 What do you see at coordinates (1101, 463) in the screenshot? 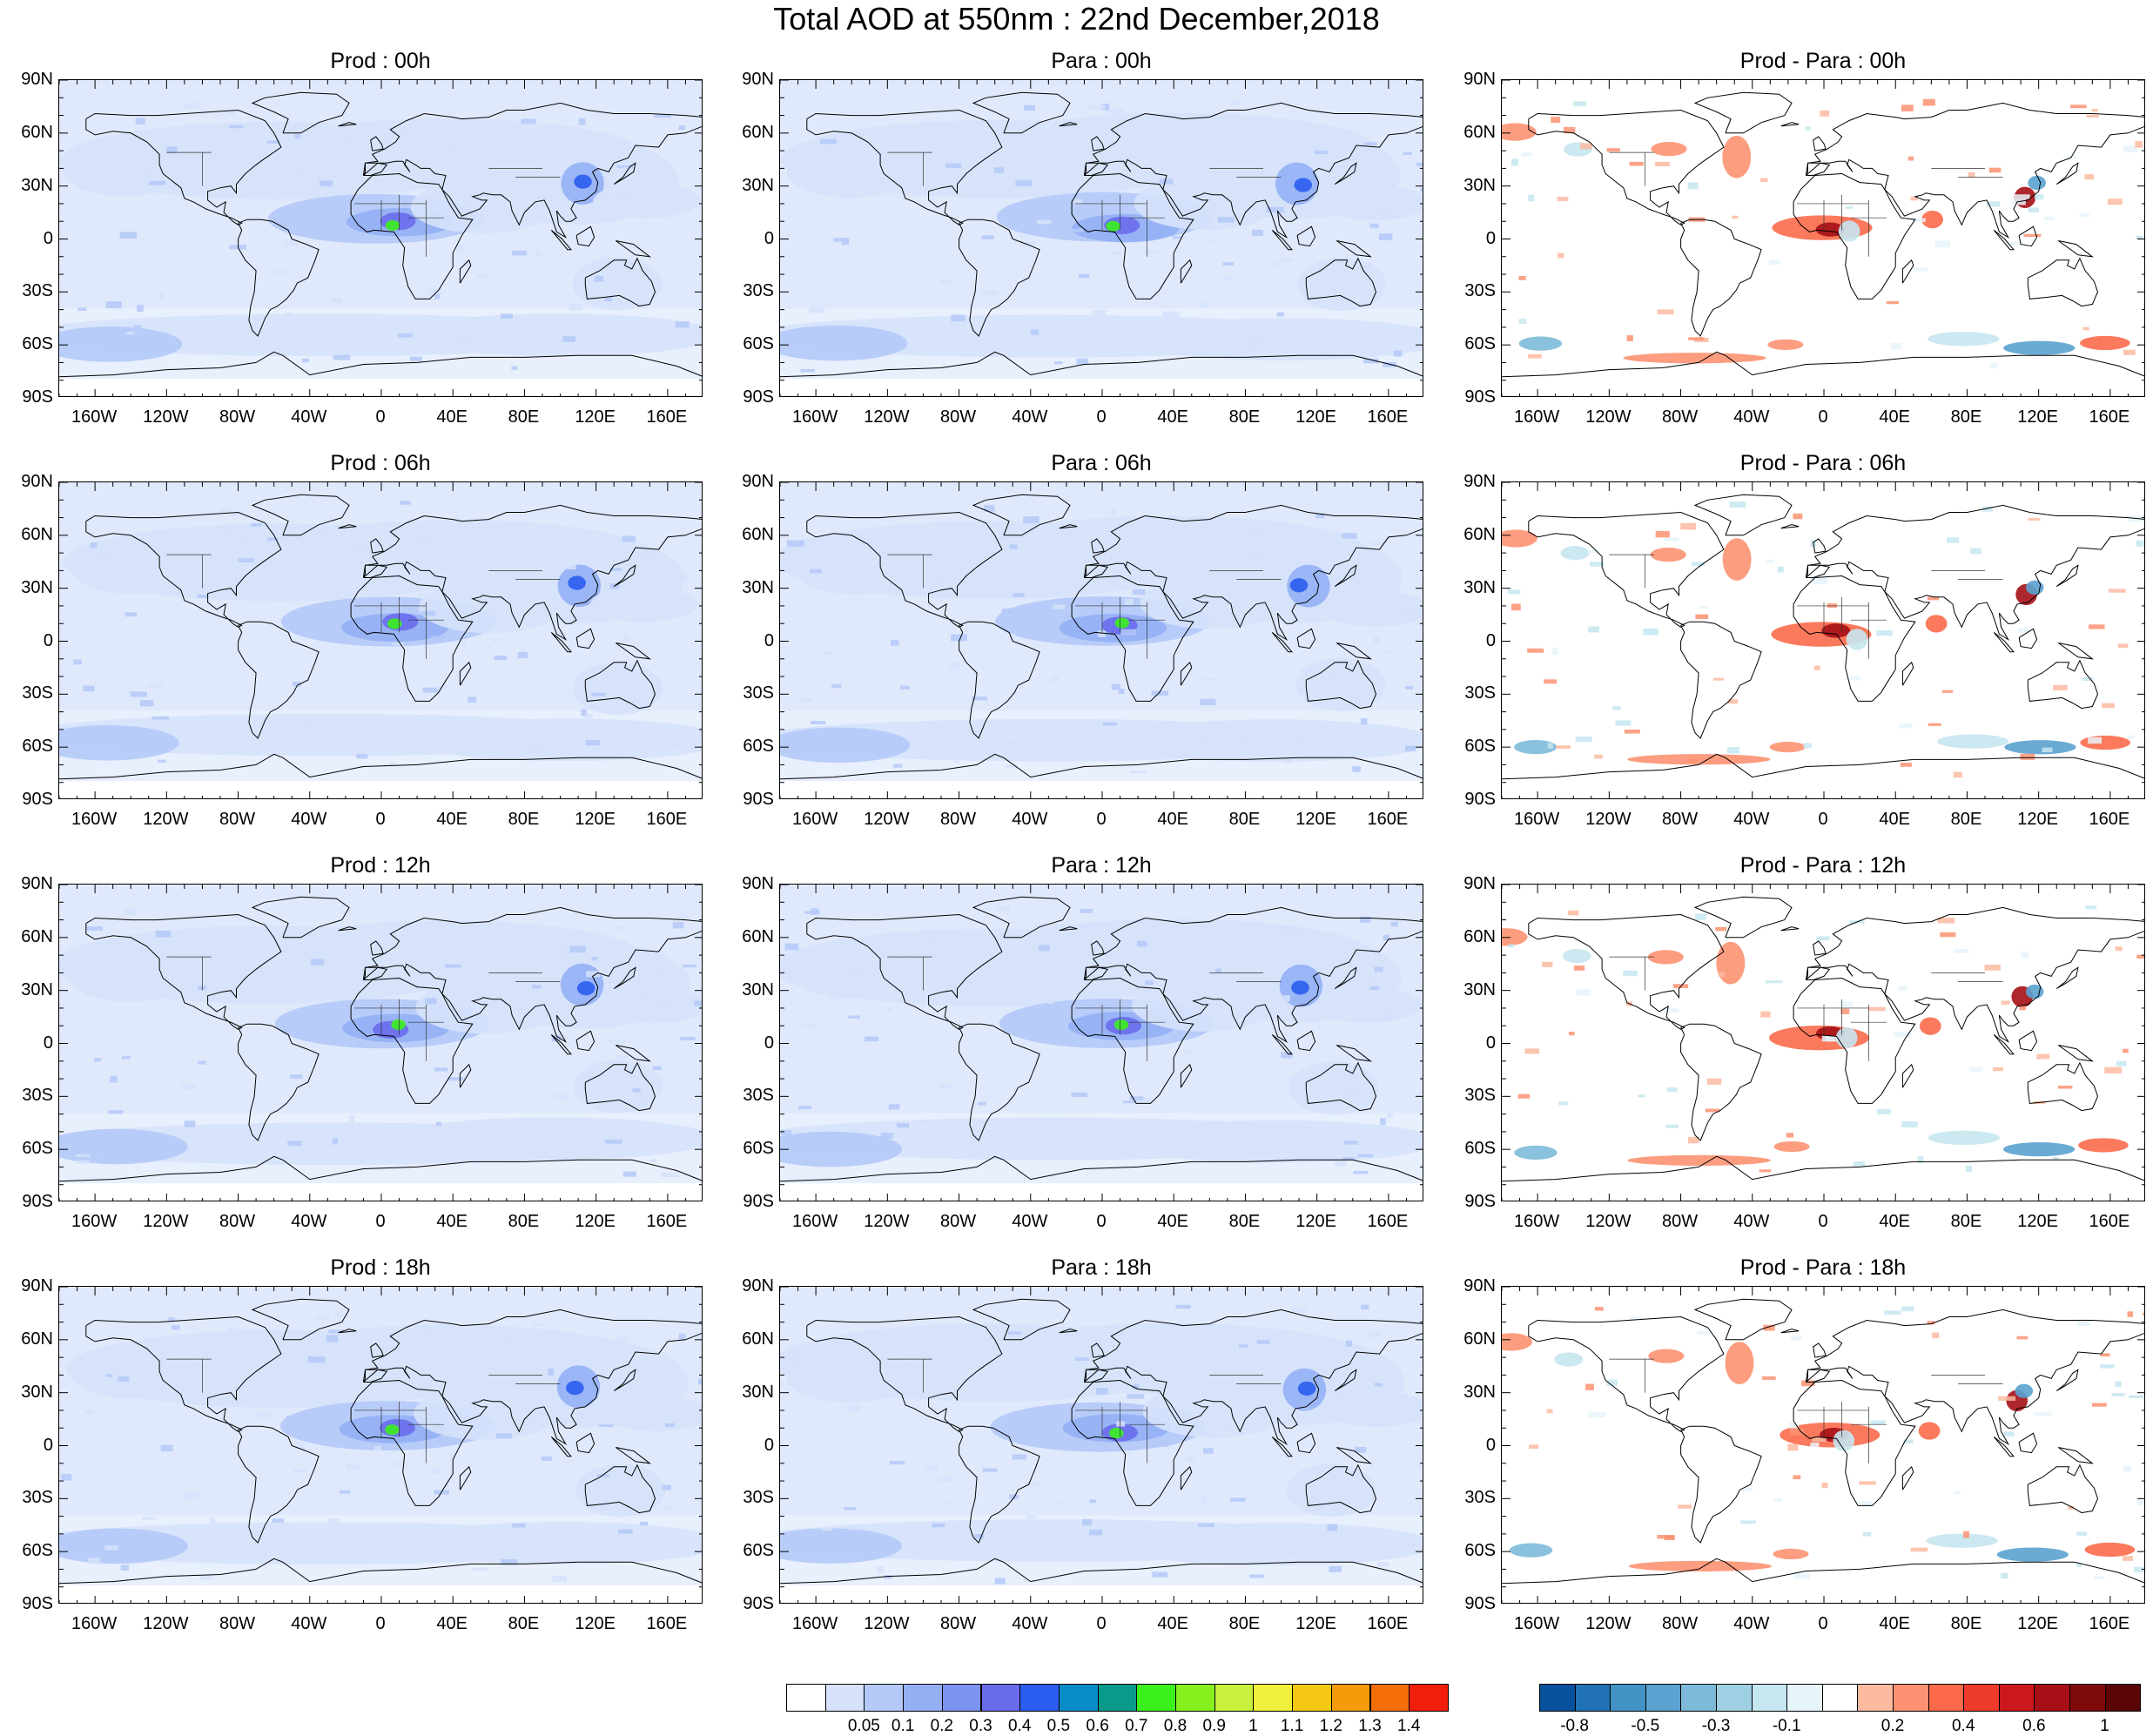
I see `panel-title: Para : 06h` at bounding box center [1101, 463].